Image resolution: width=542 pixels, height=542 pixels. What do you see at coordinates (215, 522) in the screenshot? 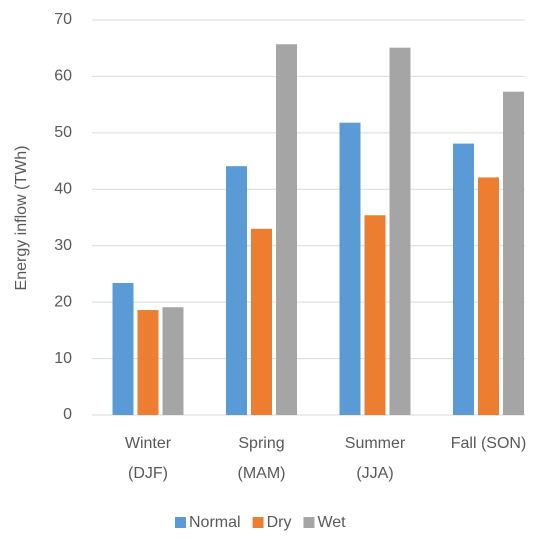
I see `legend-label: Normal` at bounding box center [215, 522].